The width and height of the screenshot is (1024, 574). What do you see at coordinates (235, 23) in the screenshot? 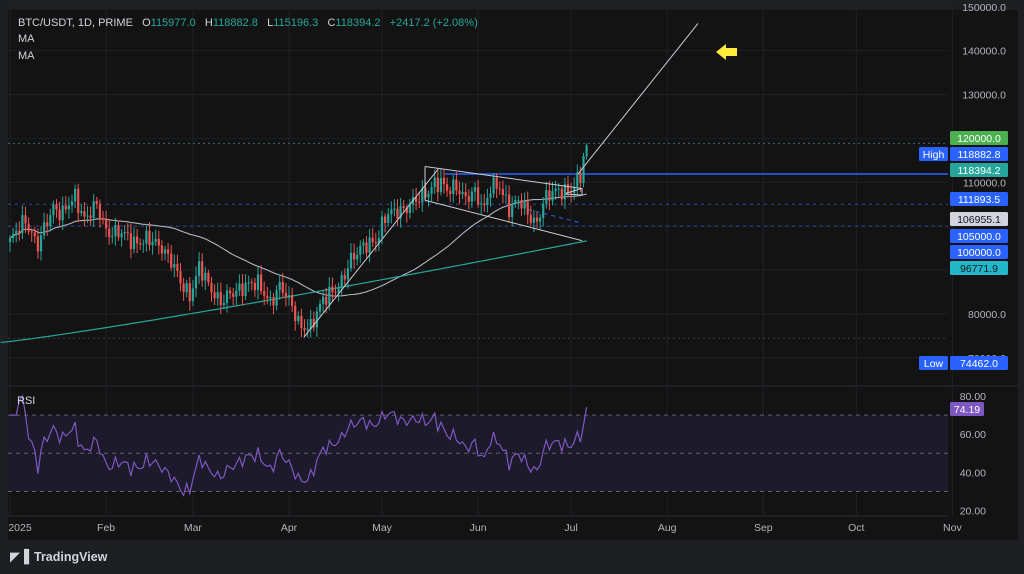
I see `high-value: 118882.8` at bounding box center [235, 23].